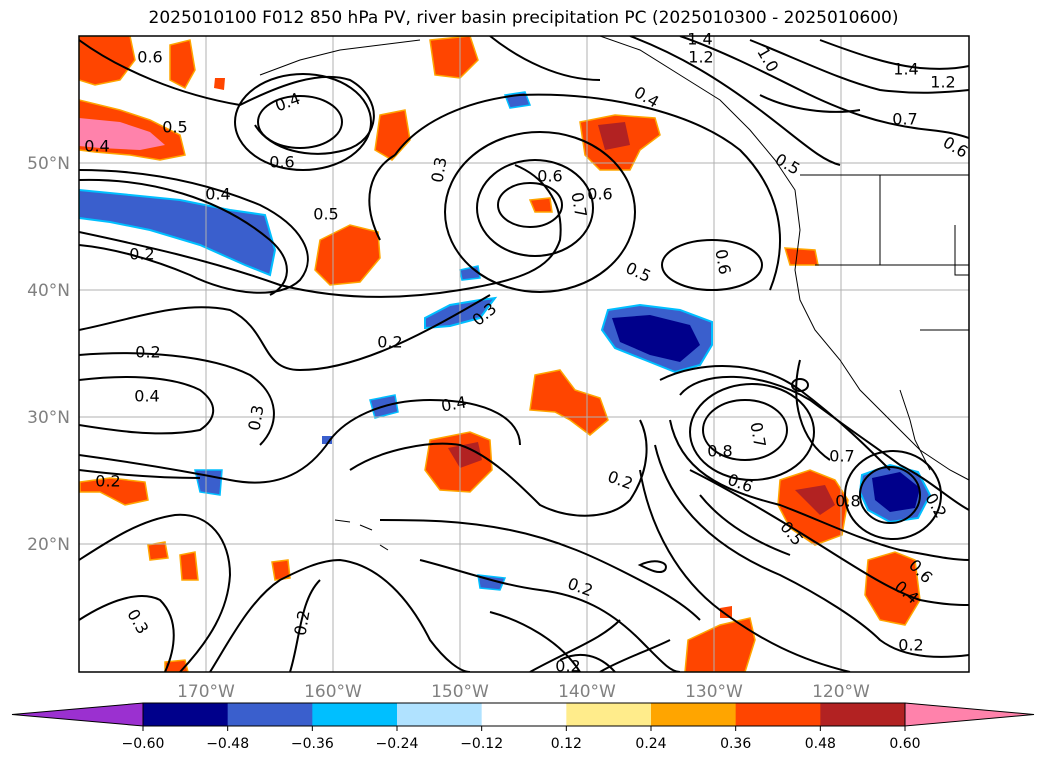 This screenshot has height=765, width=1047. What do you see at coordinates (587, 692) in the screenshot?
I see `lon-label: 140°W` at bounding box center [587, 692].